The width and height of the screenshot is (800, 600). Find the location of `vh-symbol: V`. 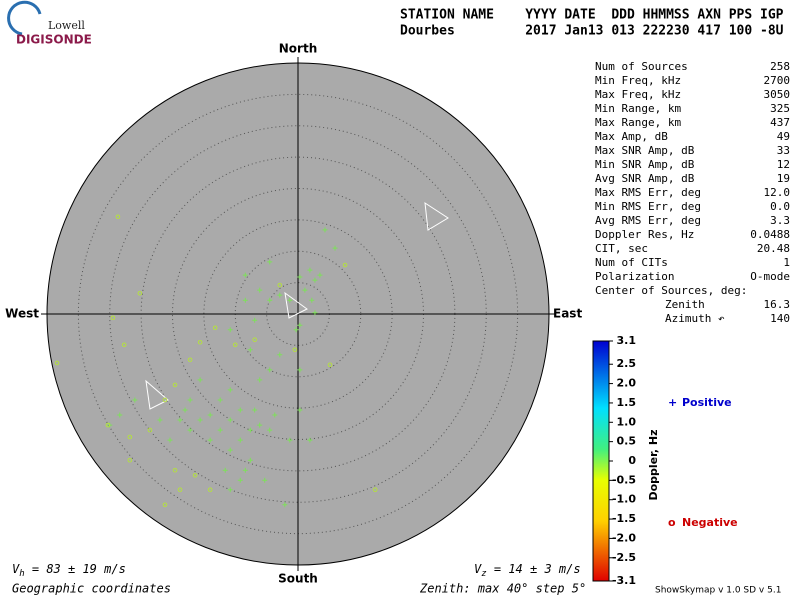

vh-symbol: V is located at coordinates (16, 569).